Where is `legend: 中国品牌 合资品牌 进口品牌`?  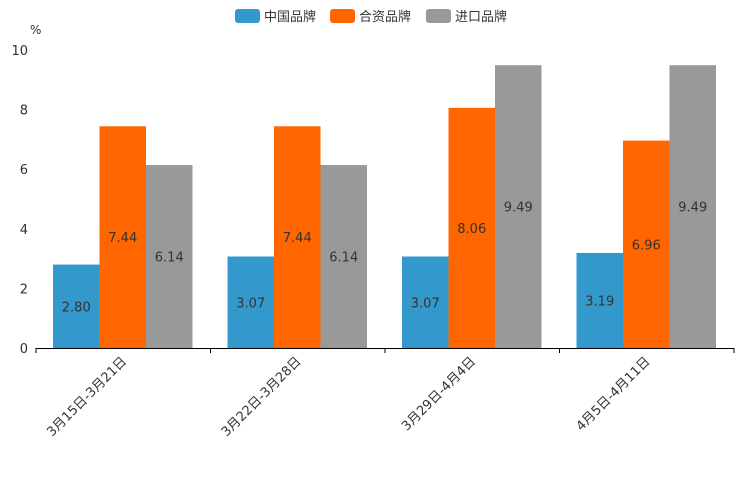 legend: 中国品牌 合资品牌 进口品牌 is located at coordinates (371, 17).